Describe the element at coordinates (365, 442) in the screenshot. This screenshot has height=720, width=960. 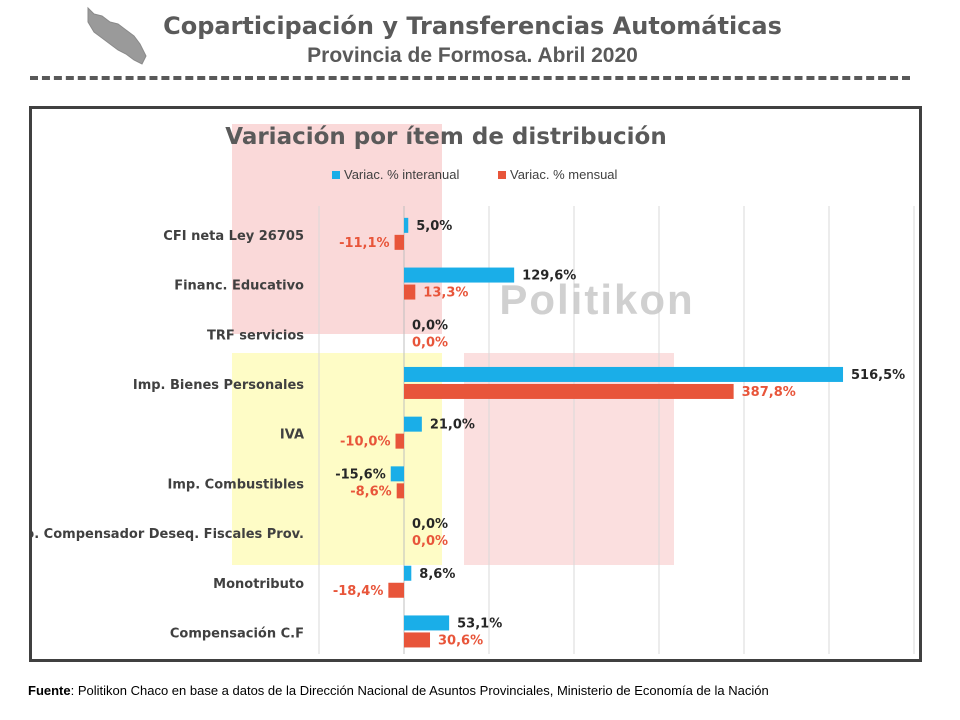
I see `data-label: -10,0%` at that location.